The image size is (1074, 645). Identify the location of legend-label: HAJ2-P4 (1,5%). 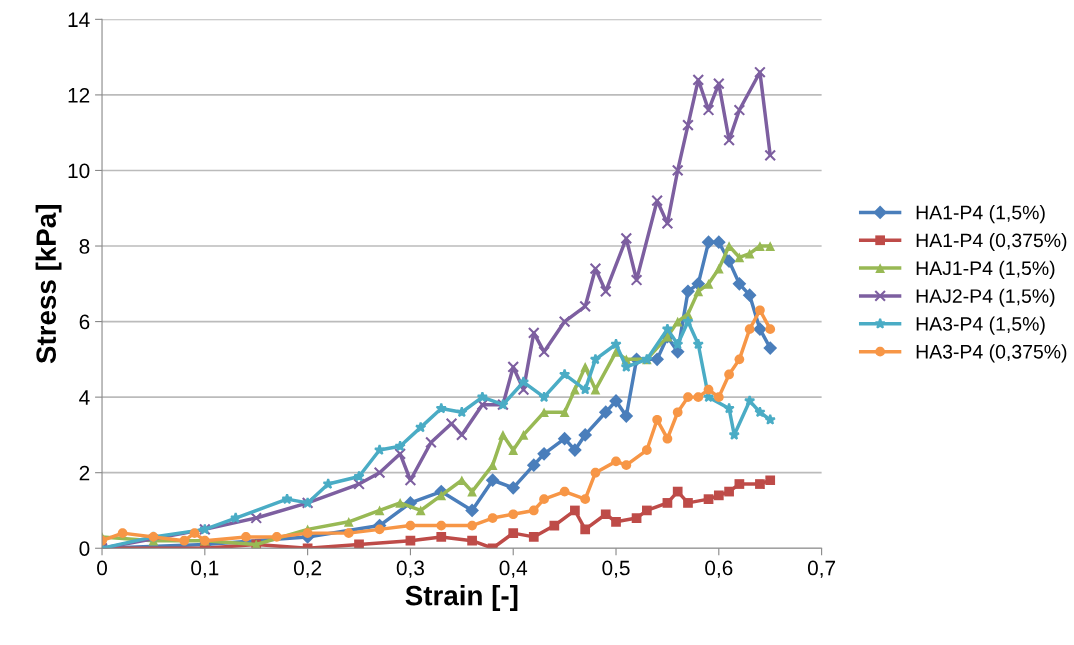
(985, 297).